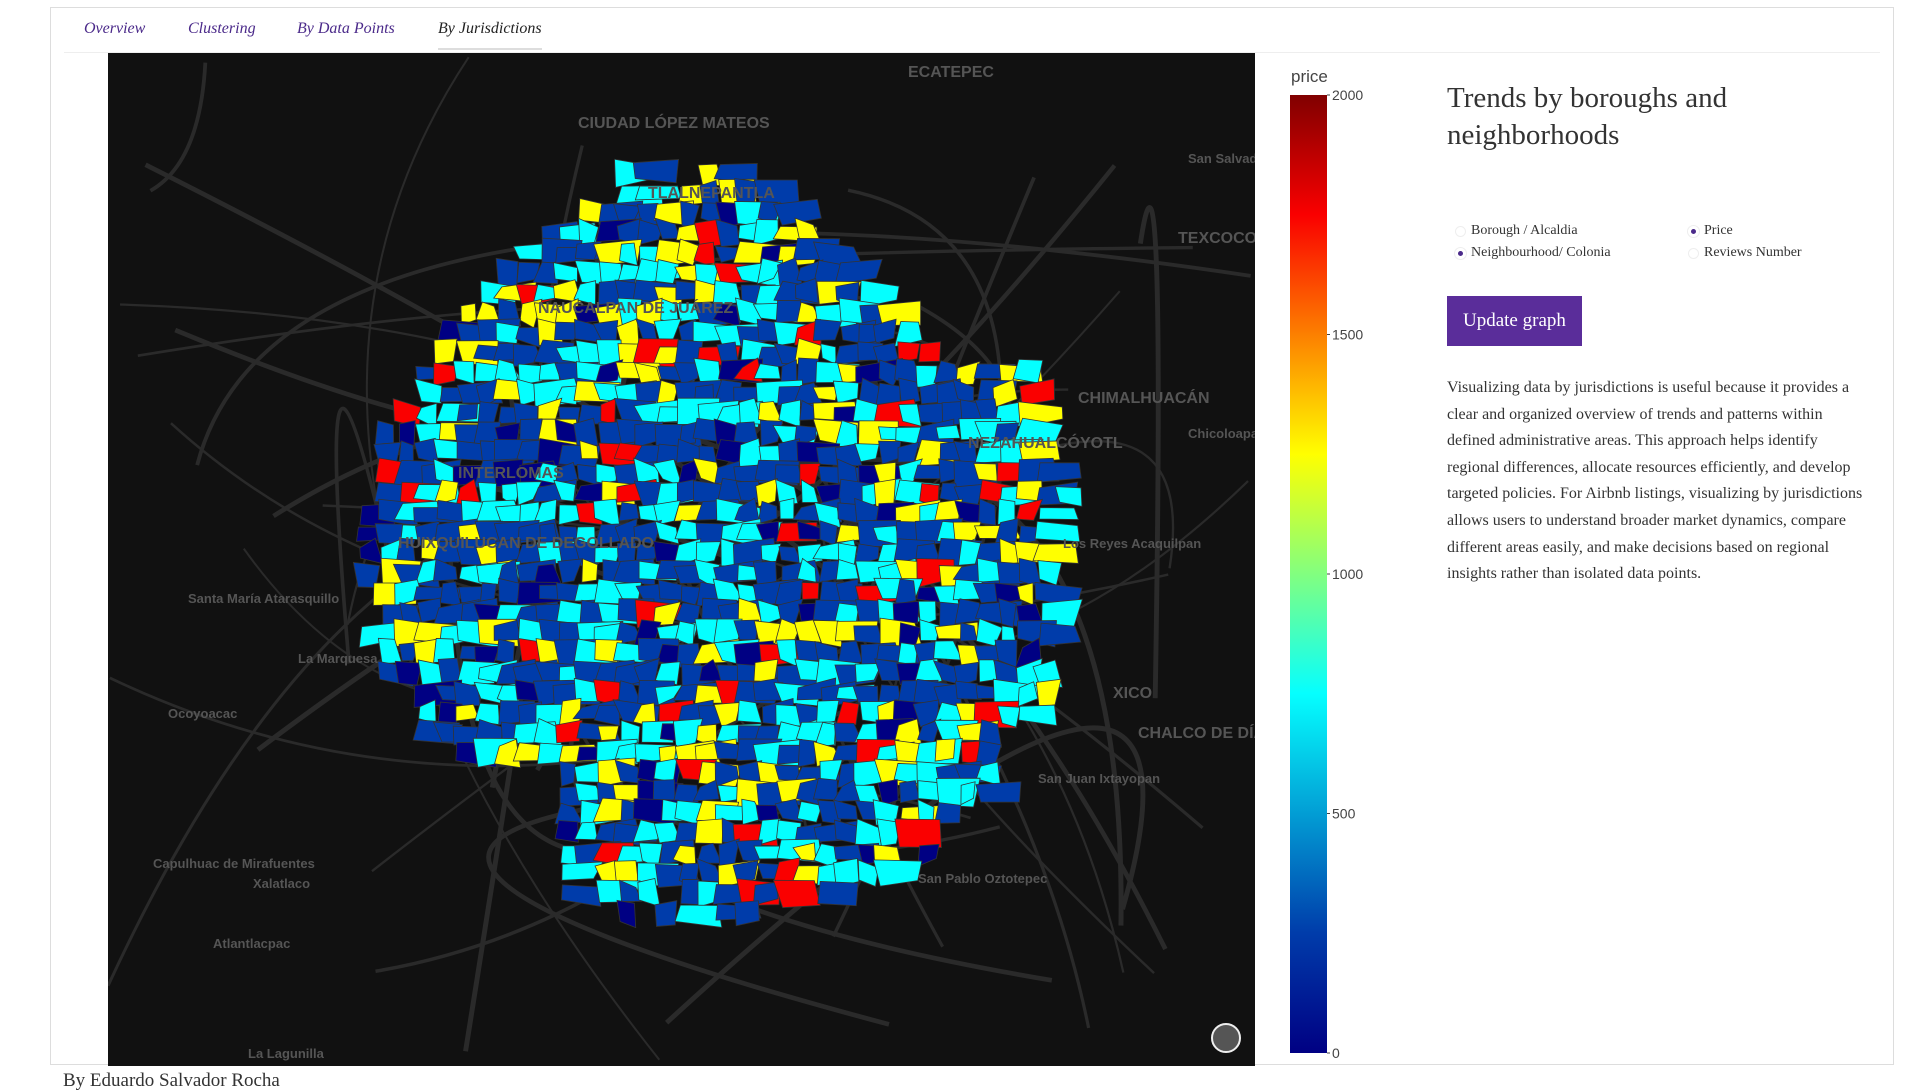  Describe the element at coordinates (1132, 543) in the screenshot. I see `place-label: Los Reyes Acaquilpan` at that location.